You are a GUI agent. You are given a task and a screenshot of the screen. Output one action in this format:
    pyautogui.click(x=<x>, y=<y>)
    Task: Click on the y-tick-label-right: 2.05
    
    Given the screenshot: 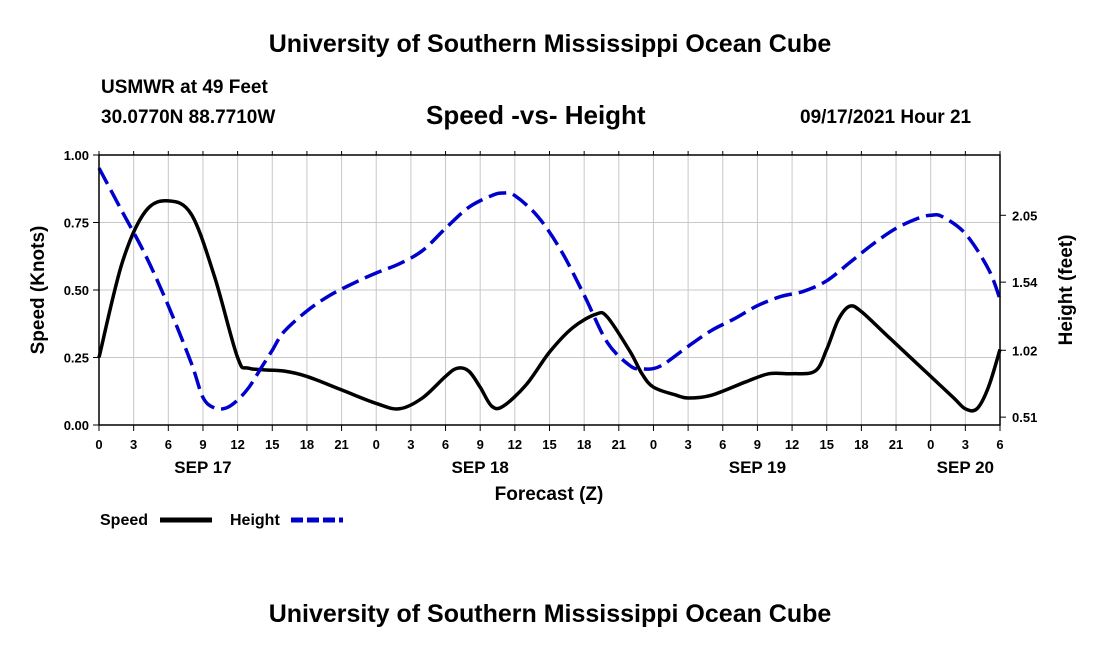 What is the action you would take?
    pyautogui.click(x=1024, y=215)
    